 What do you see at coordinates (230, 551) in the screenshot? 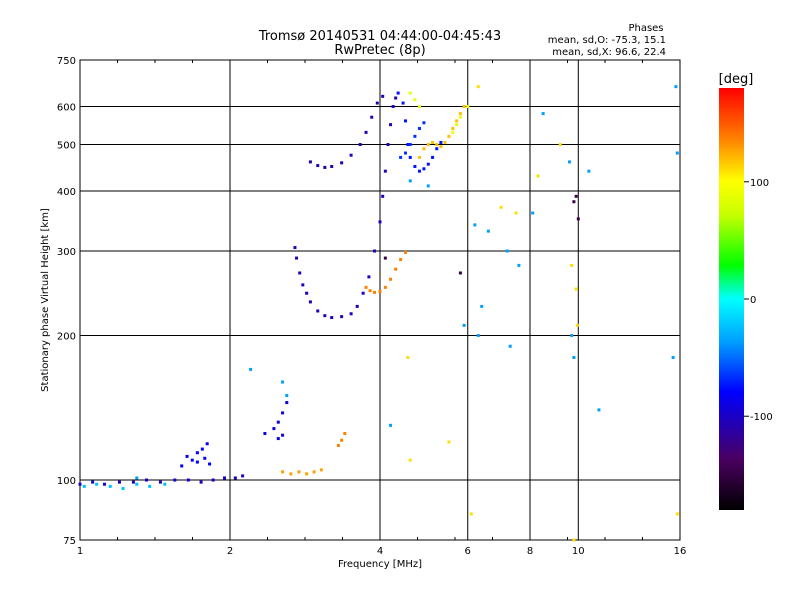
I see `x-tick-label: 2` at bounding box center [230, 551].